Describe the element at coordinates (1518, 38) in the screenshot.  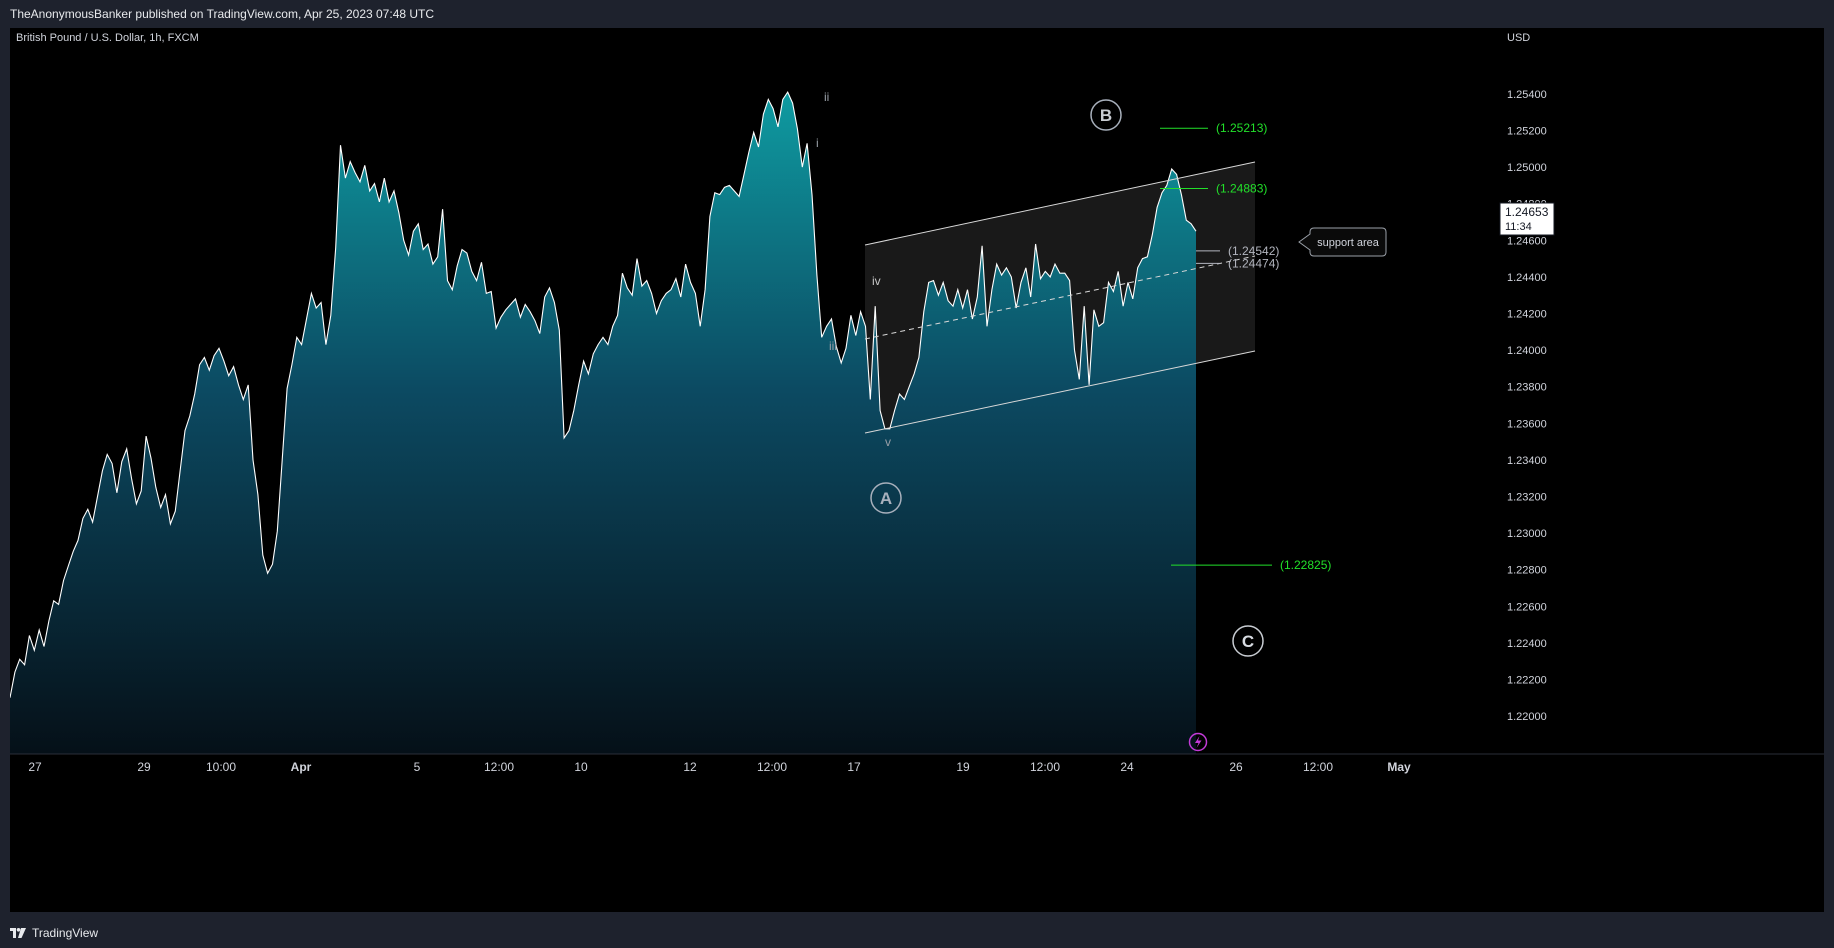
I see `currency-label: USD` at that location.